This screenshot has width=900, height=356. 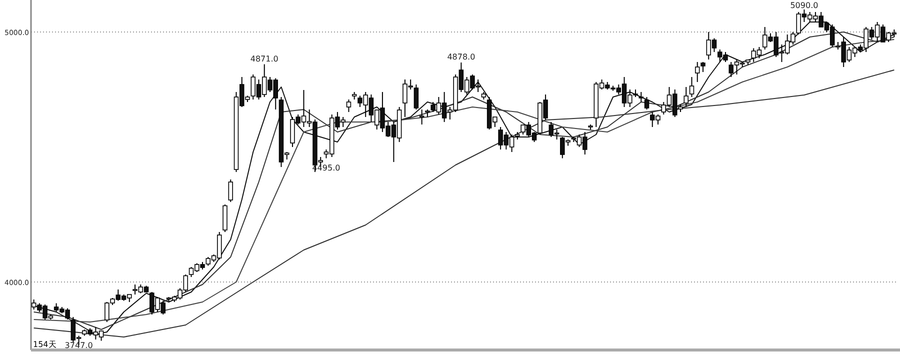 I want to click on annotation: 4871.0, so click(x=264, y=59).